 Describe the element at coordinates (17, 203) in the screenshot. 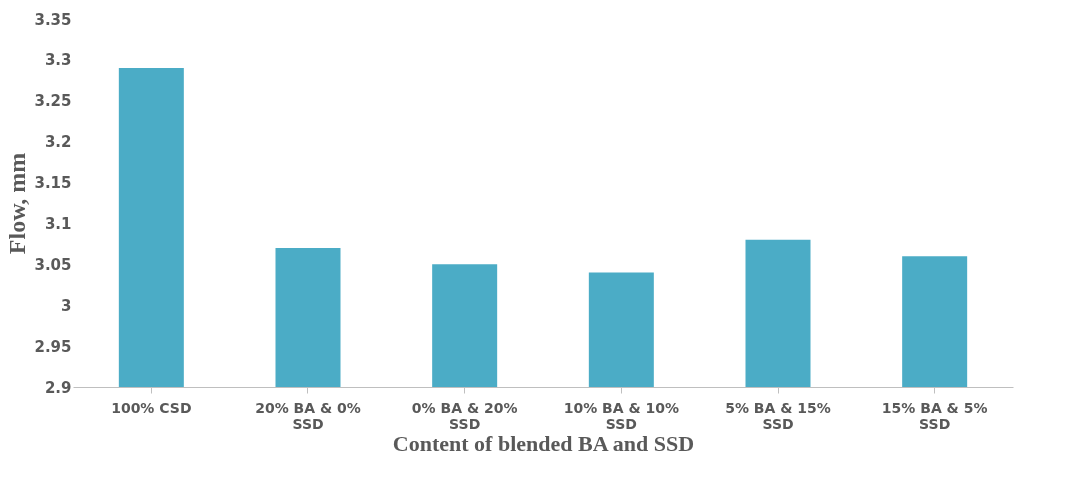

I see `y-axis-title: Flow, mm` at that location.